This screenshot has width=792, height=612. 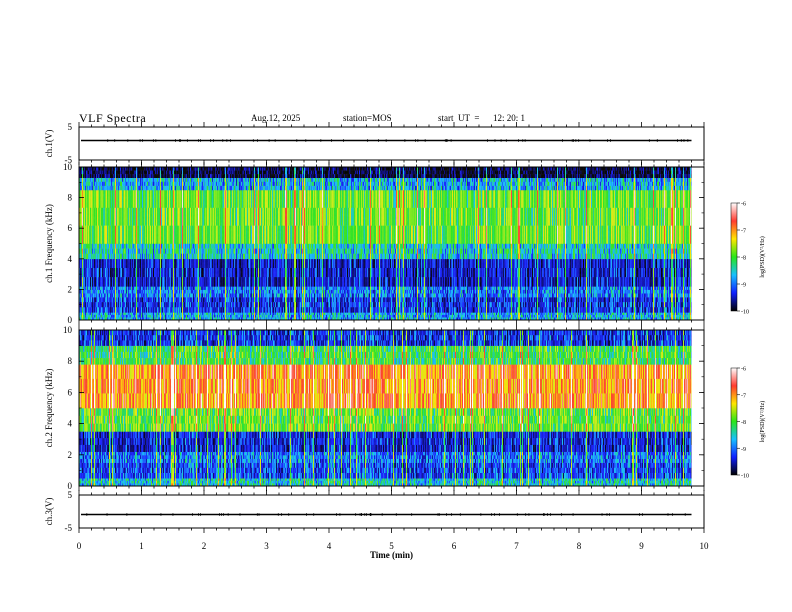 I want to click on header-station: station=MOS, so click(x=367, y=118).